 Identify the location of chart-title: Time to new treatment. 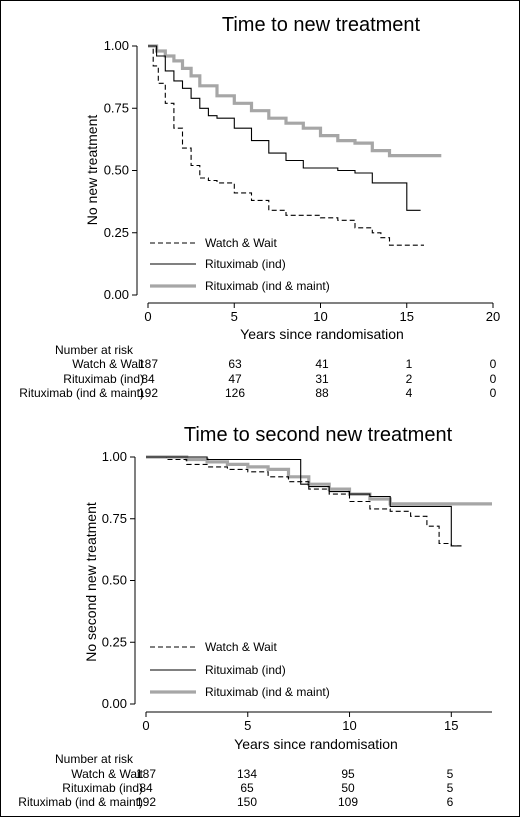
(321, 25).